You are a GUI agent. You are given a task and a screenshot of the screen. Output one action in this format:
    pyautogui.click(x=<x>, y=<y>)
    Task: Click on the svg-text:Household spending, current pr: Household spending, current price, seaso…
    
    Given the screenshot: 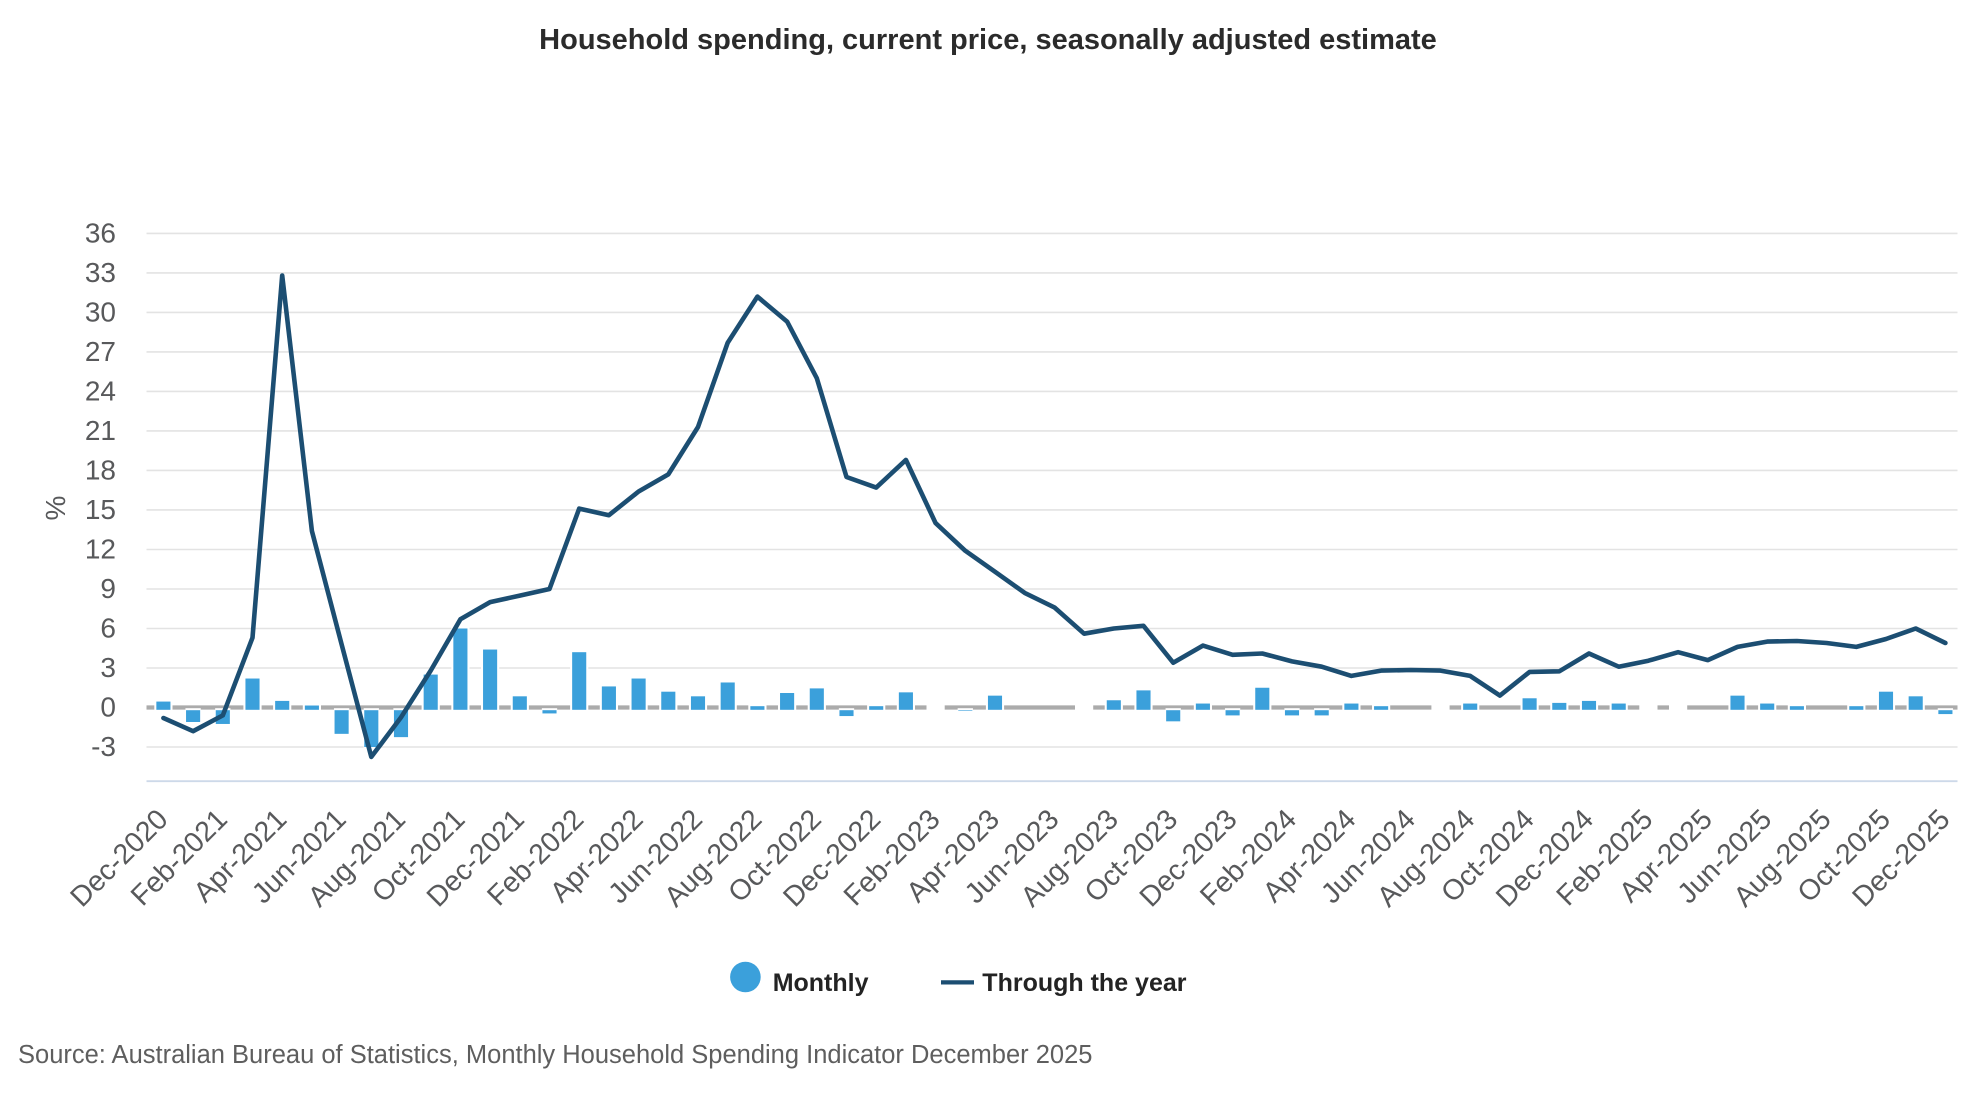 What is the action you would take?
    pyautogui.click(x=988, y=40)
    